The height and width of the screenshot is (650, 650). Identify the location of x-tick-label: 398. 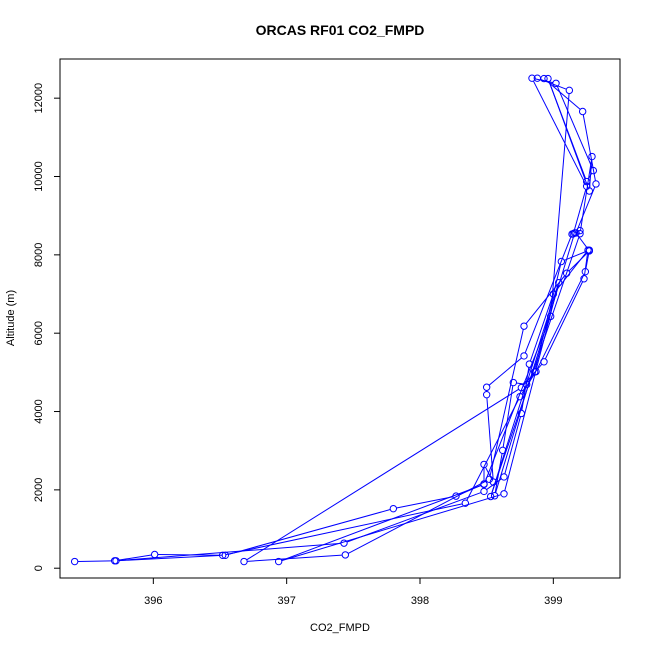
(420, 601).